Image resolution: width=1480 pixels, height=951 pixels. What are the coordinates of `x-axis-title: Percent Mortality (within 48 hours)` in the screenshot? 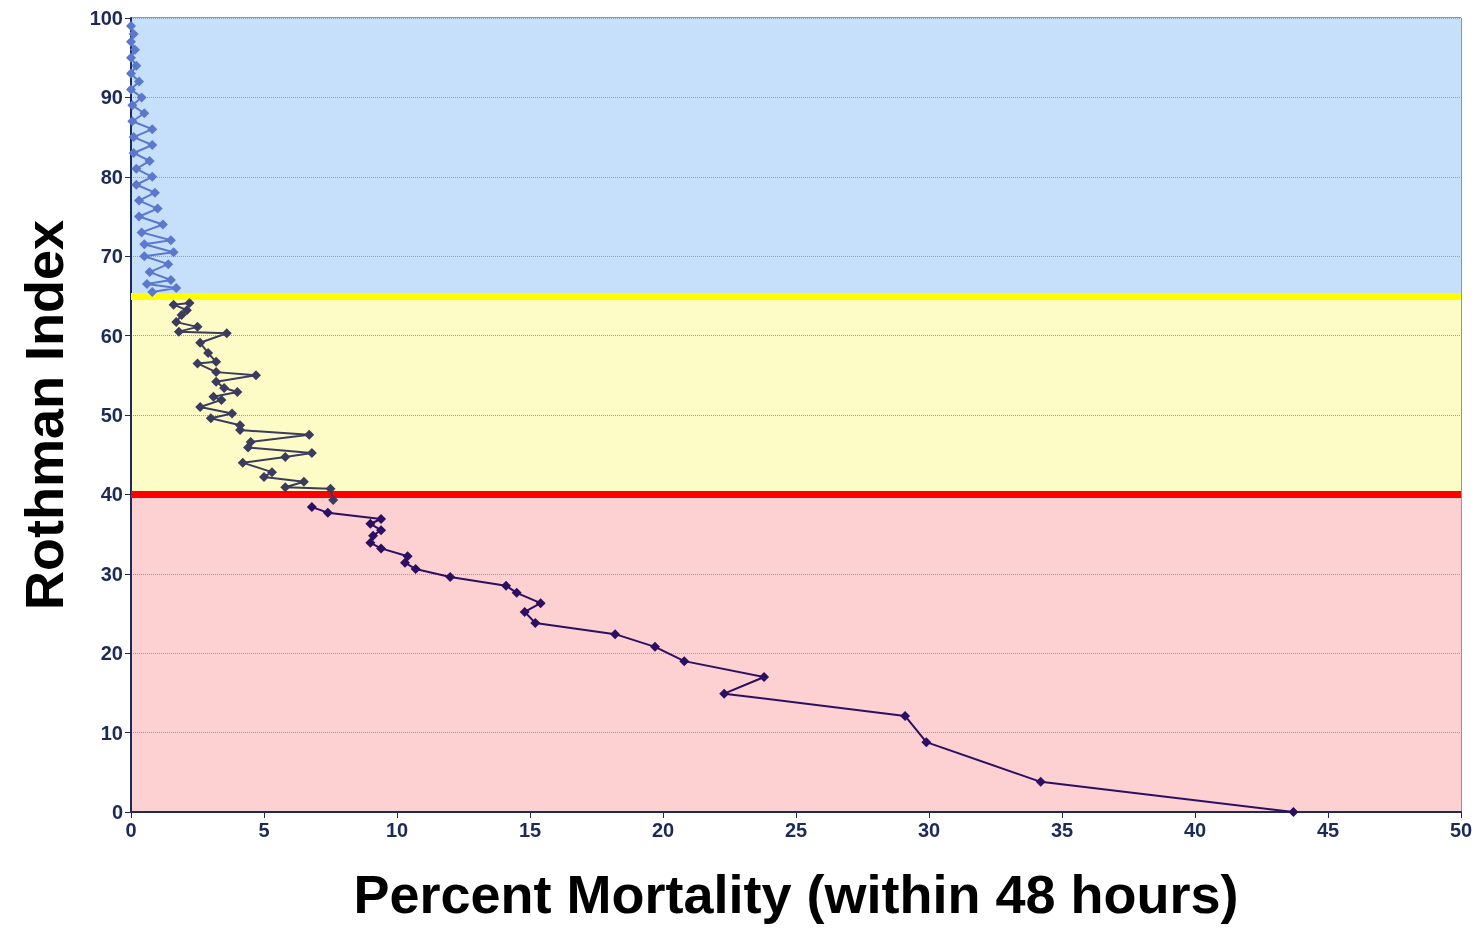 It's located at (796, 894).